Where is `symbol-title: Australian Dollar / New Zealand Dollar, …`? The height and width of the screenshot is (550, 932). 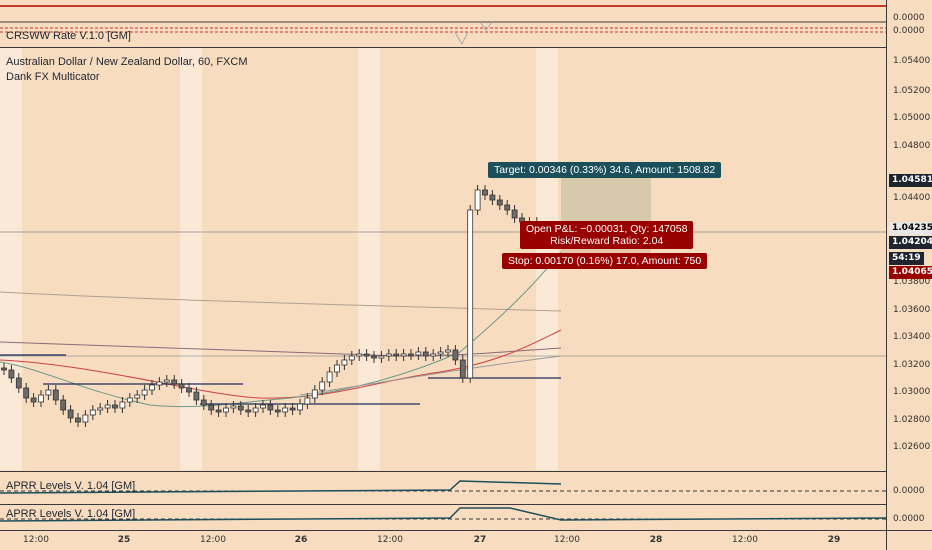 symbol-title: Australian Dollar / New Zealand Dollar, … is located at coordinates (127, 62).